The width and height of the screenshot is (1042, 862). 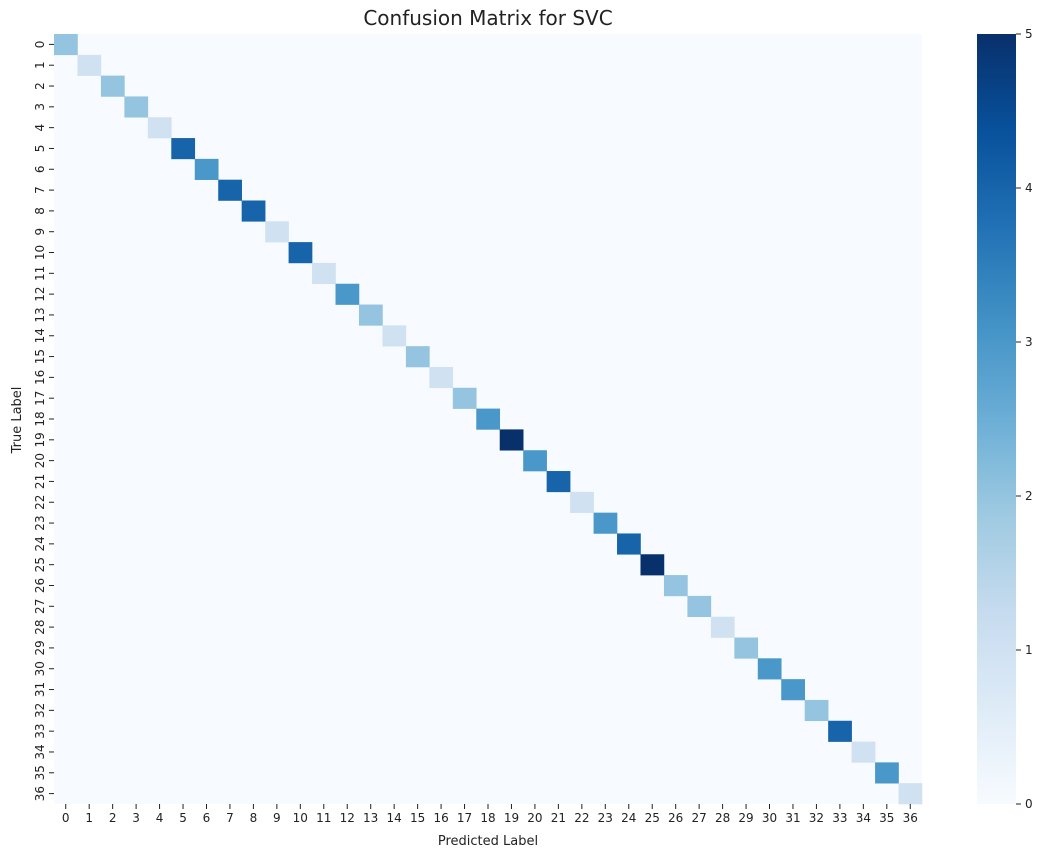 What do you see at coordinates (394, 818) in the screenshot?
I see `x-tick-label: 14` at bounding box center [394, 818].